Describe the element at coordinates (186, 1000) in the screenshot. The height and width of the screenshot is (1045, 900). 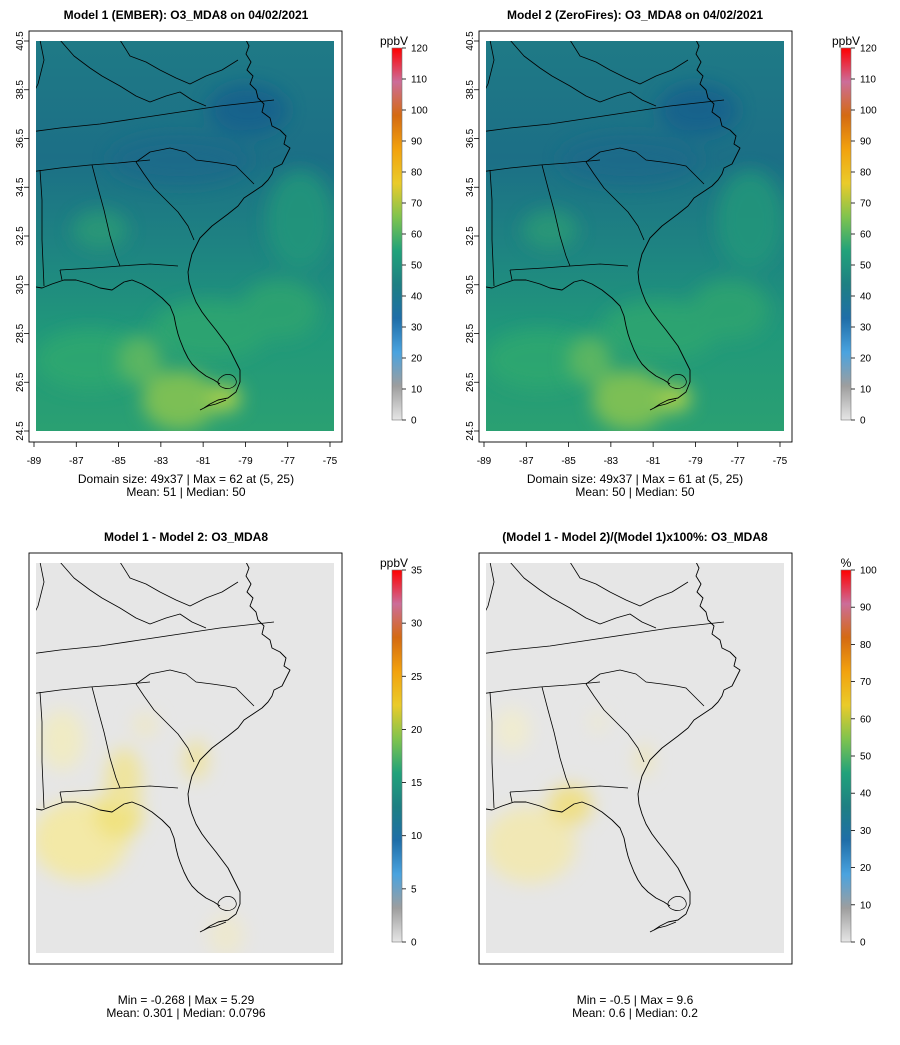
I see `panel3-stats-line1: Min = -0.268 | Max = 5.29` at that location.